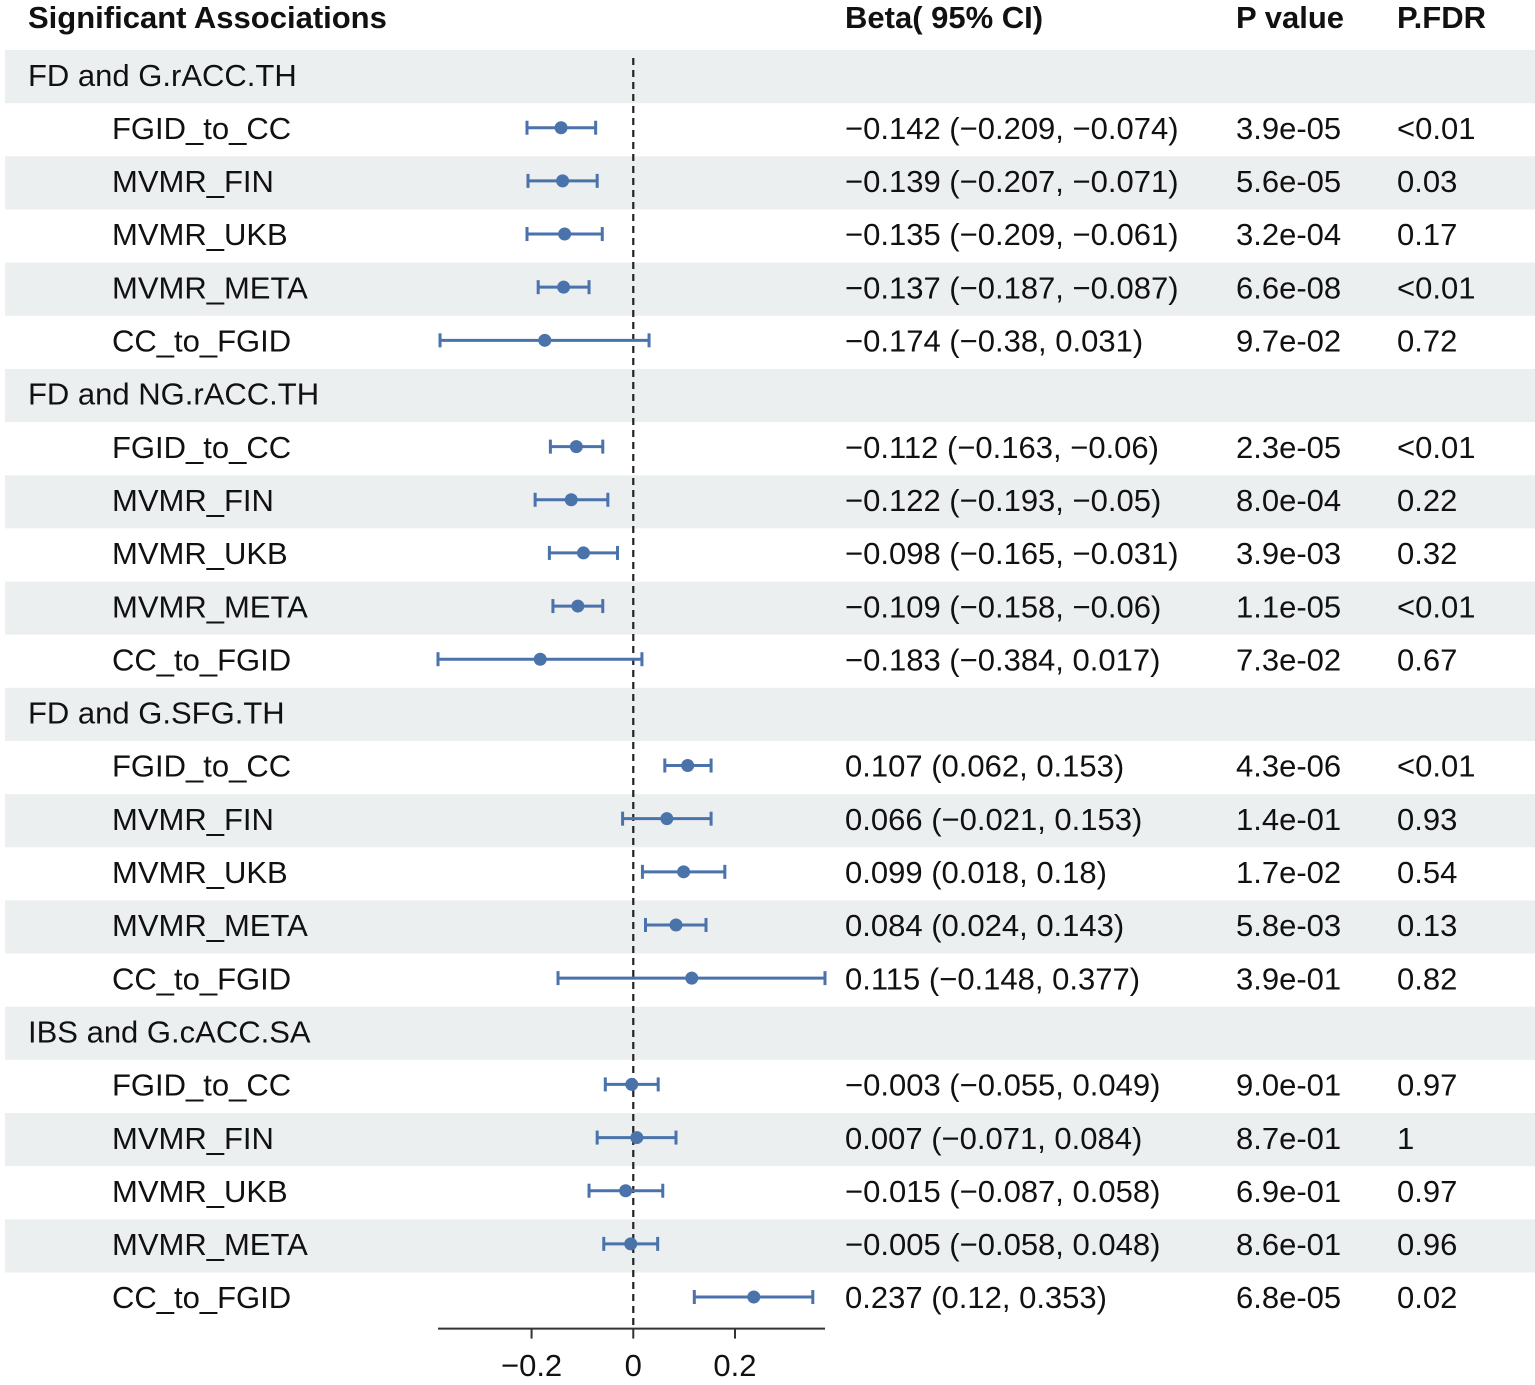 Image resolution: width=1535 pixels, height=1385 pixels. Describe the element at coordinates (173, 394) in the screenshot. I see `group-title: FD and NG.rACC.TH` at that location.